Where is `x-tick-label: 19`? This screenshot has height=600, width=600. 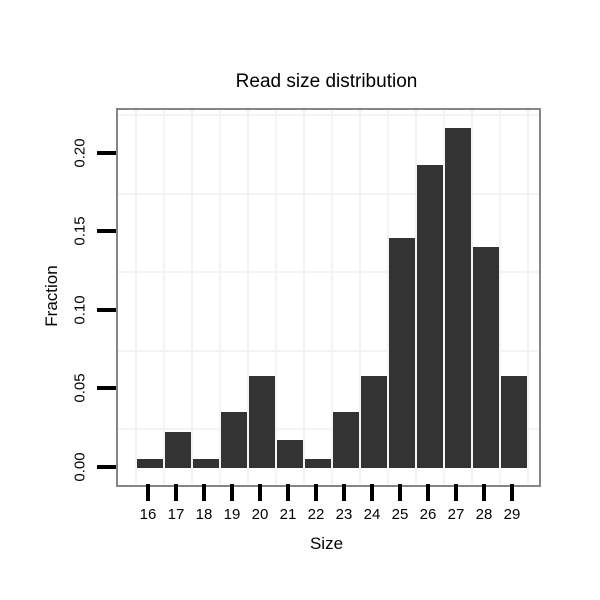 x-tick-label: 19 is located at coordinates (232, 514).